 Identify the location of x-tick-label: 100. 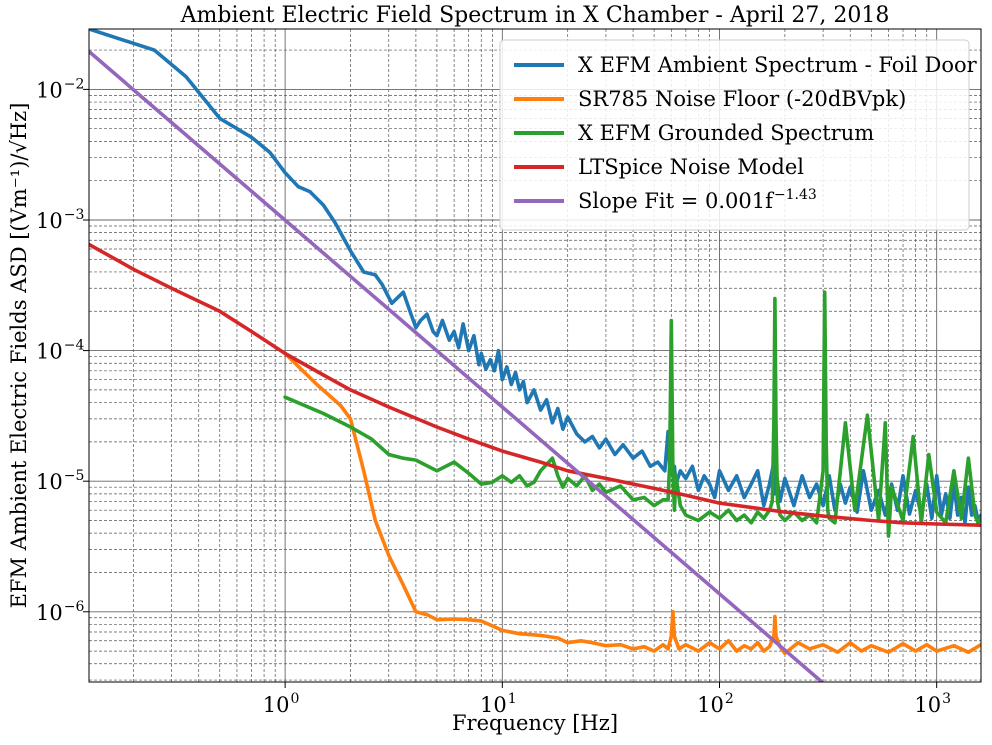
(281, 704).